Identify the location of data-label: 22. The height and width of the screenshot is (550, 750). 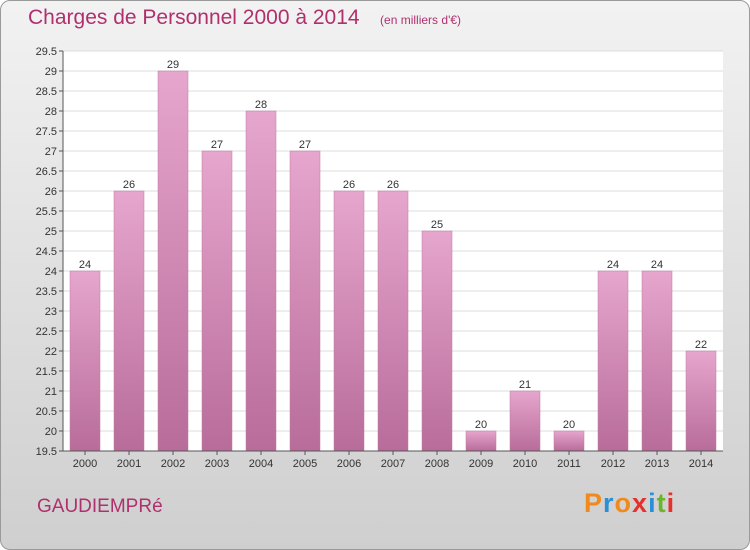
(701, 345).